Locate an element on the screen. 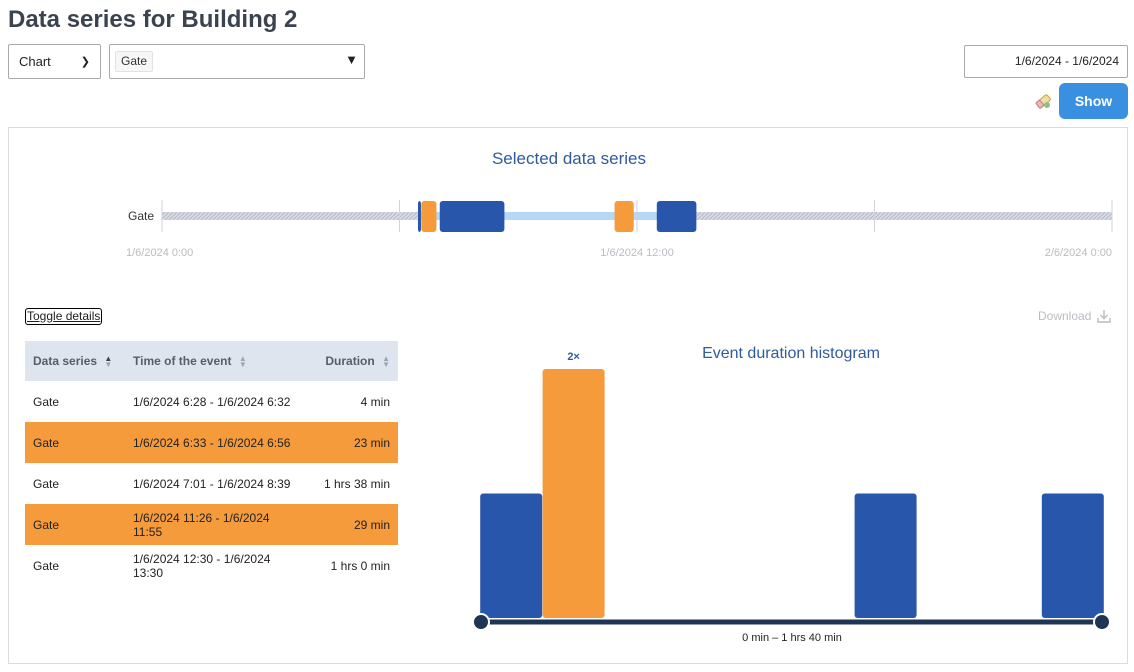  series-tag: Gate is located at coordinates (134, 61).